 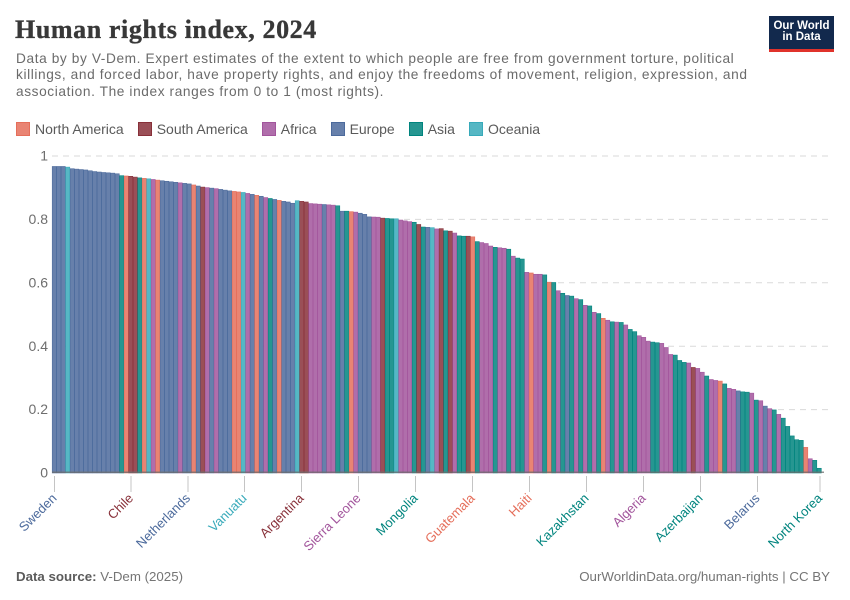 What do you see at coordinates (163, 520) in the screenshot?
I see `svg-text: Netherlands` at bounding box center [163, 520].